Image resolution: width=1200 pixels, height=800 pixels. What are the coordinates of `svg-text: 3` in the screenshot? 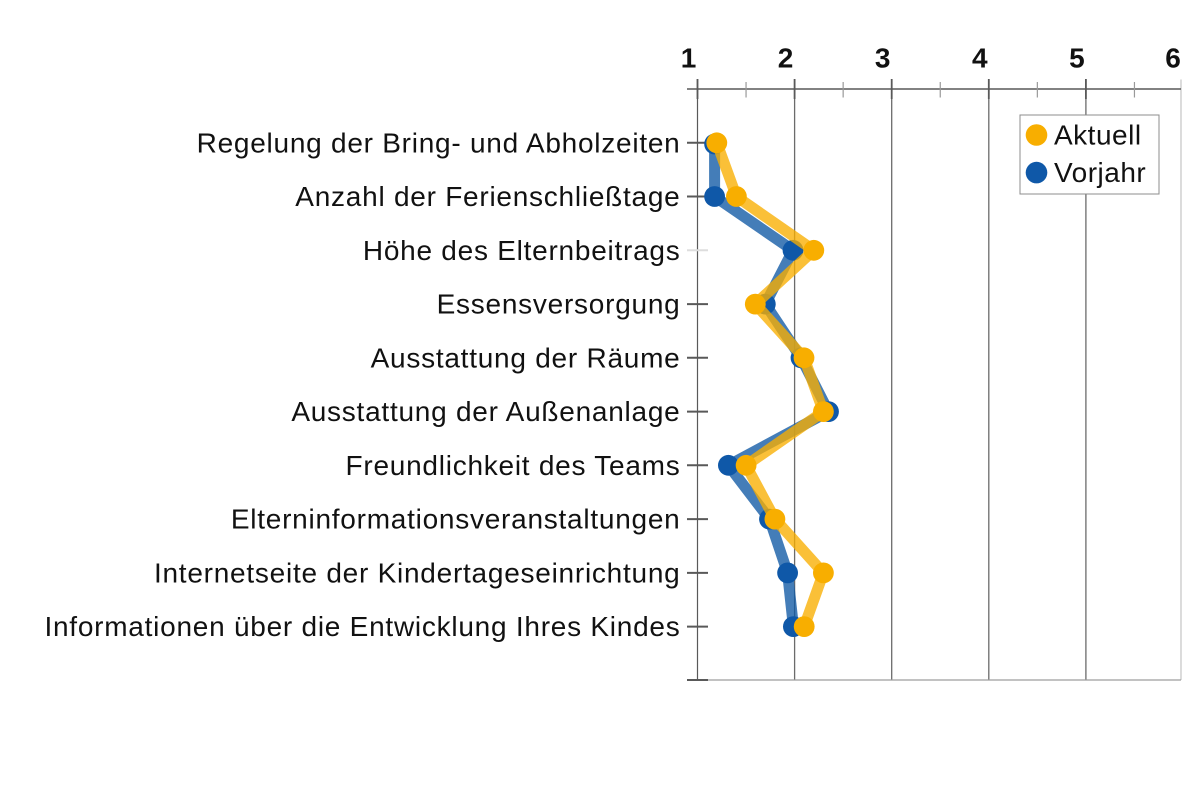 It's located at (883, 58).